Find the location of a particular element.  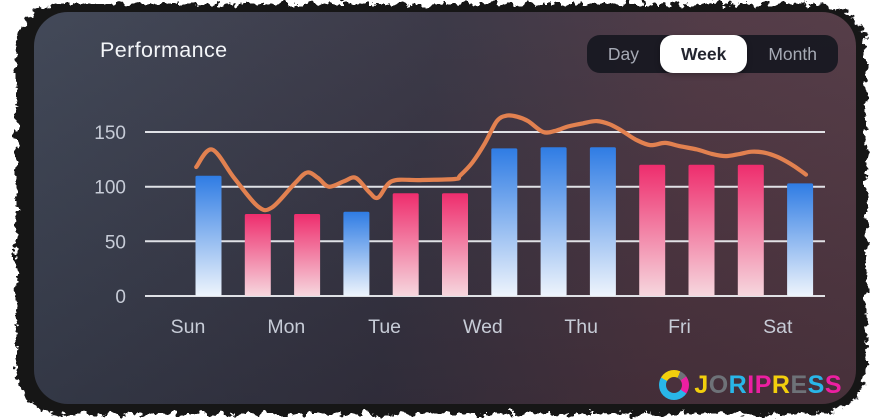

brand-text: JORIPRESS is located at coordinates (768, 385).